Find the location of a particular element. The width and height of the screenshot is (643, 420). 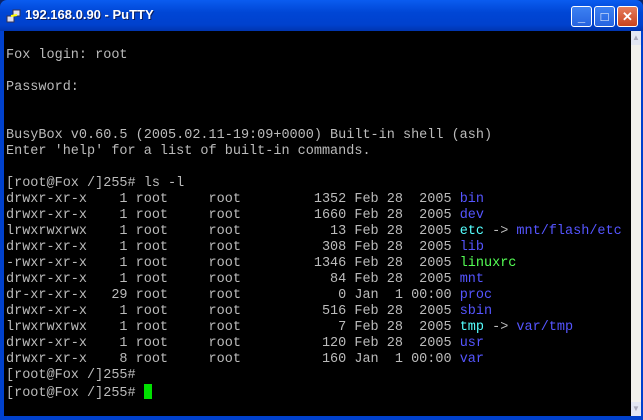

scroll-up-button: ▲ is located at coordinates (636, 38).